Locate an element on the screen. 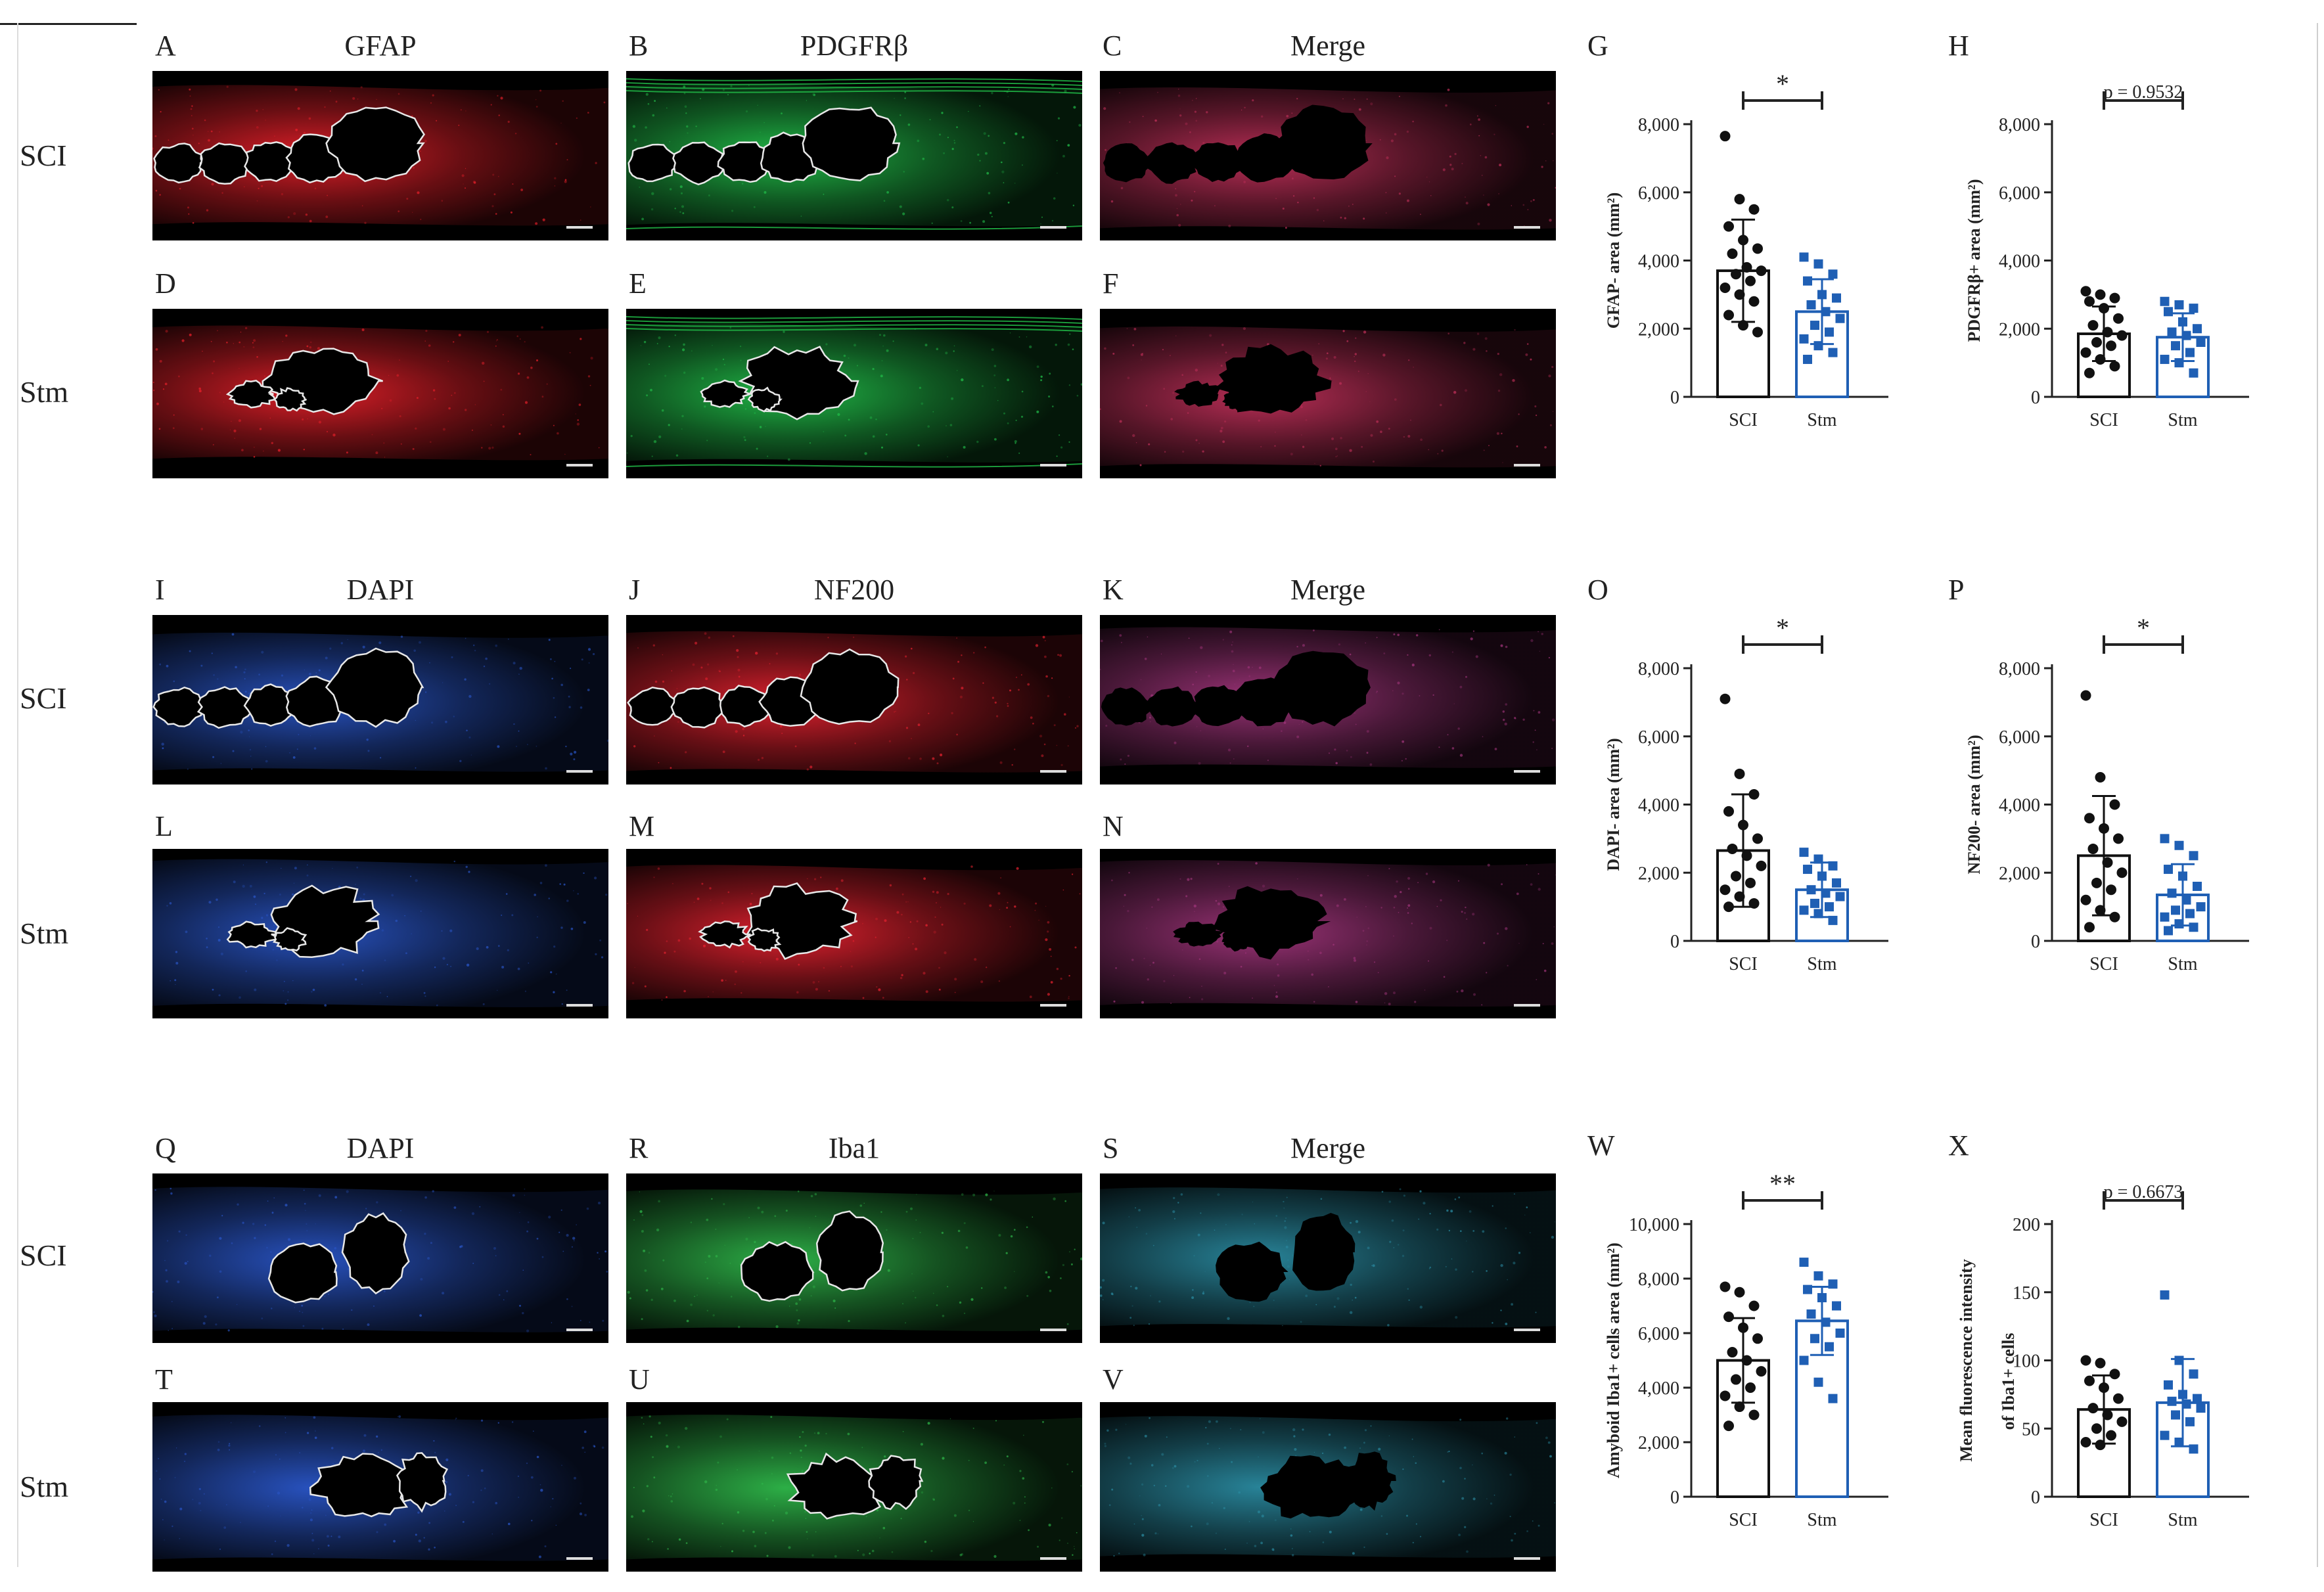  chart-letter: X is located at coordinates (1958, 1146).